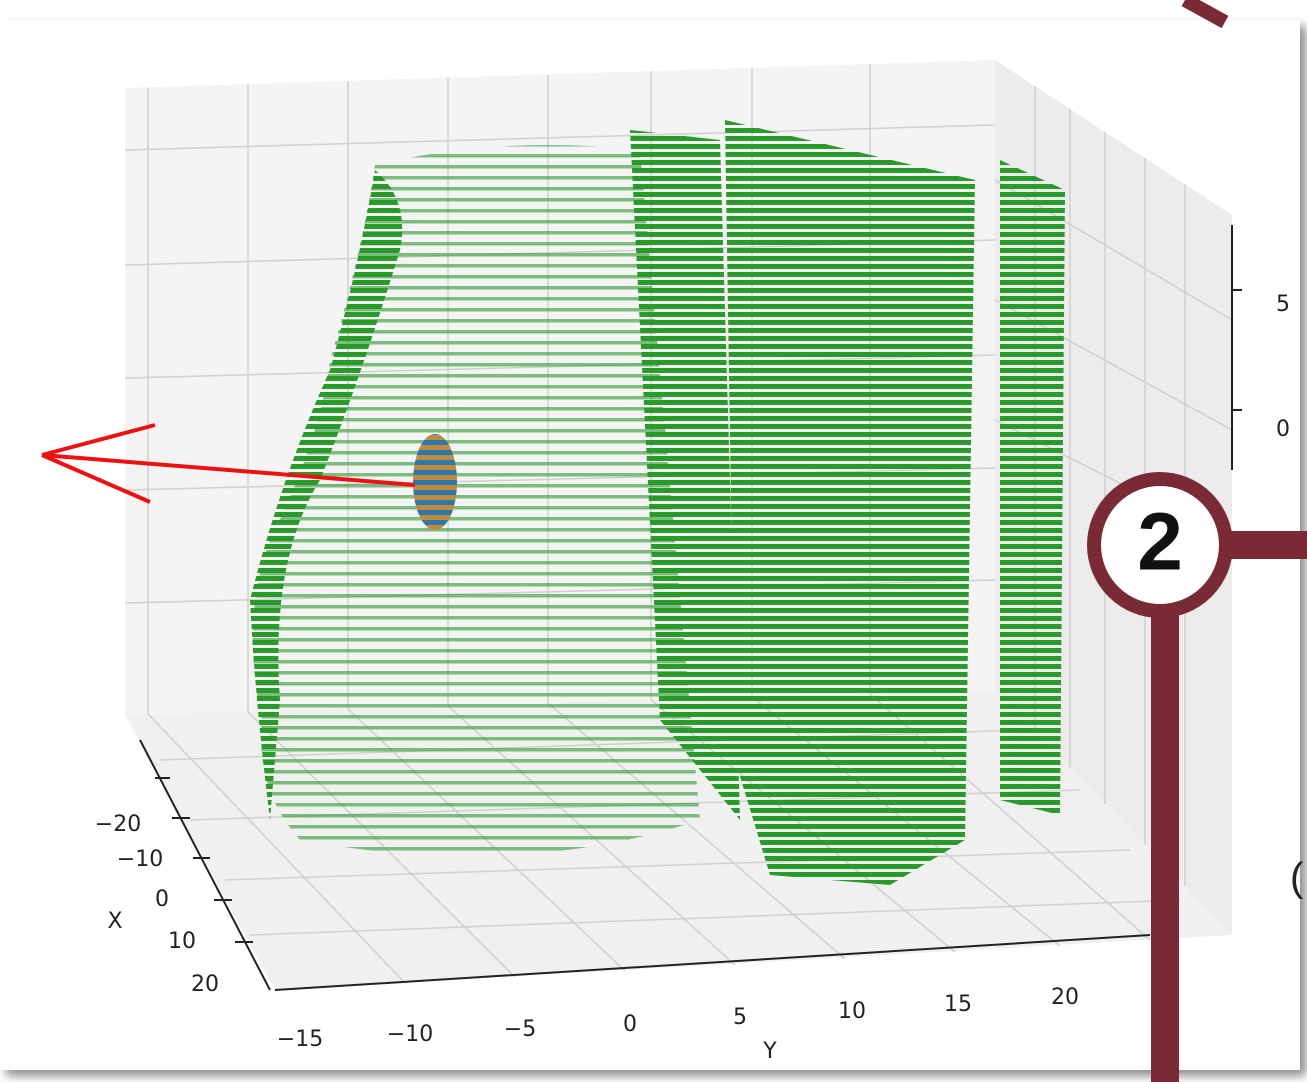 The height and width of the screenshot is (1082, 1307). I want to click on callout-connector, so click(1165, 841).